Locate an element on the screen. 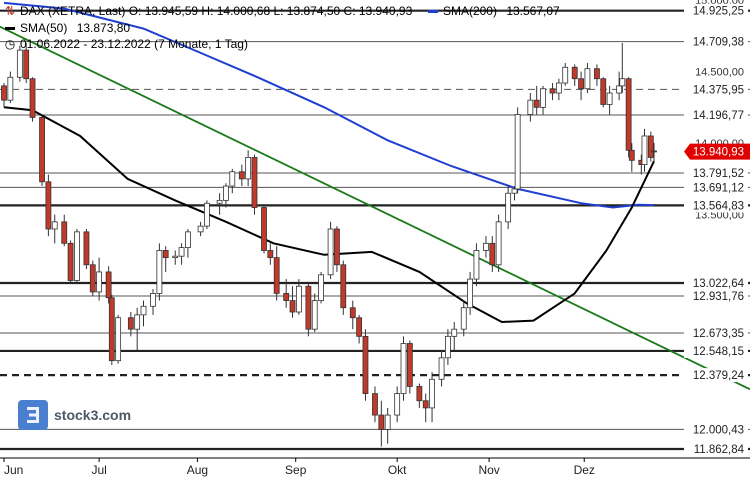  y-tick-label: 15.000,00 is located at coordinates (719, 3).